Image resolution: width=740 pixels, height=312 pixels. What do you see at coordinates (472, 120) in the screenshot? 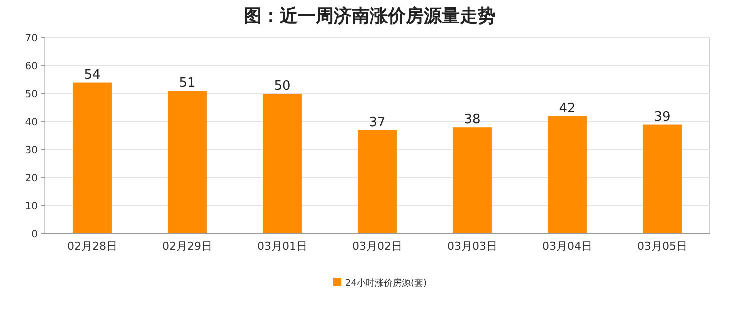
I see `data-label: 38` at bounding box center [472, 120].